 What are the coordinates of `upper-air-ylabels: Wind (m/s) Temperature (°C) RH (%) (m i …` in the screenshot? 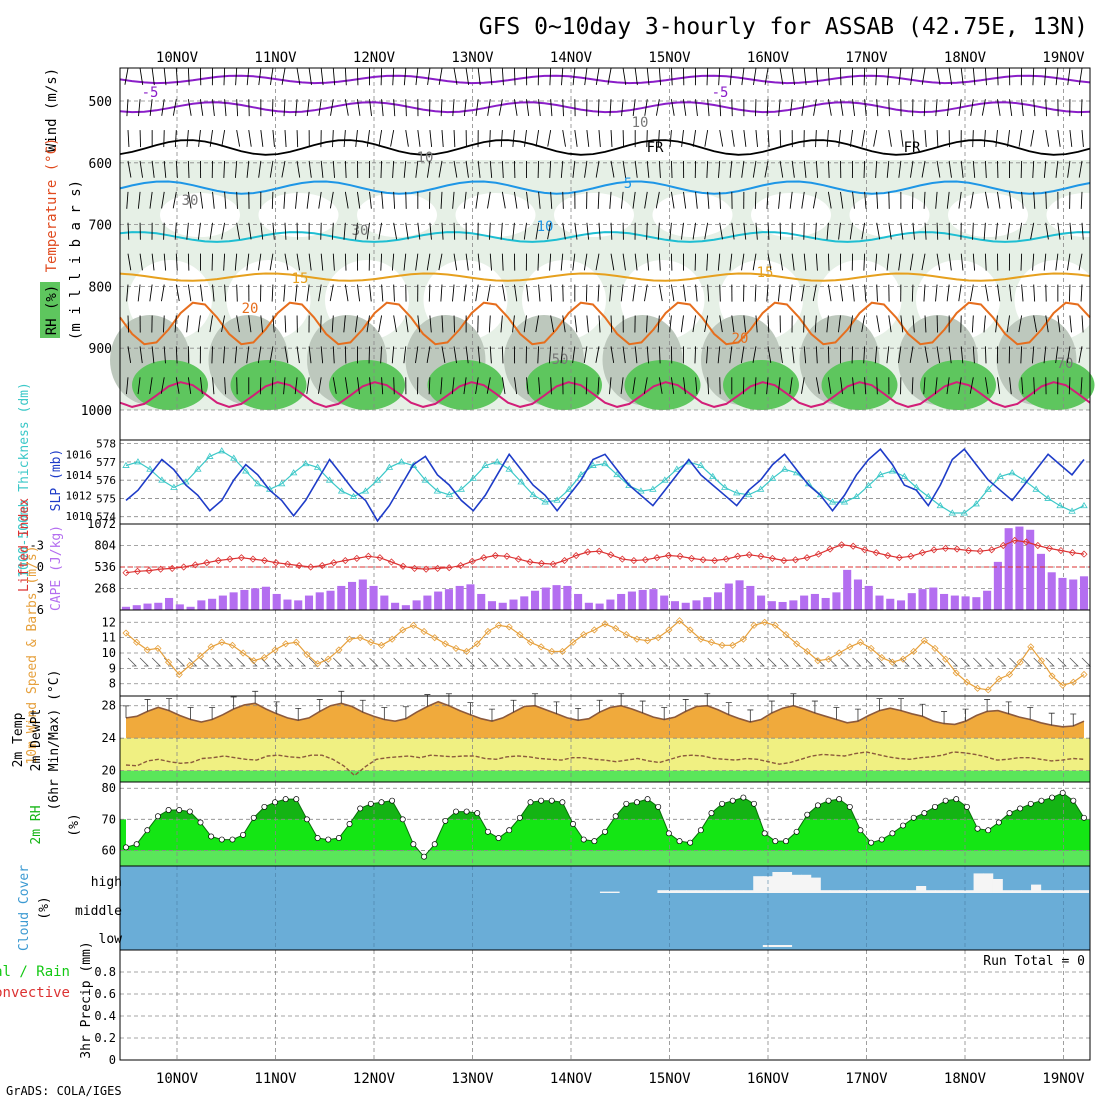 It's located at (64, 204).